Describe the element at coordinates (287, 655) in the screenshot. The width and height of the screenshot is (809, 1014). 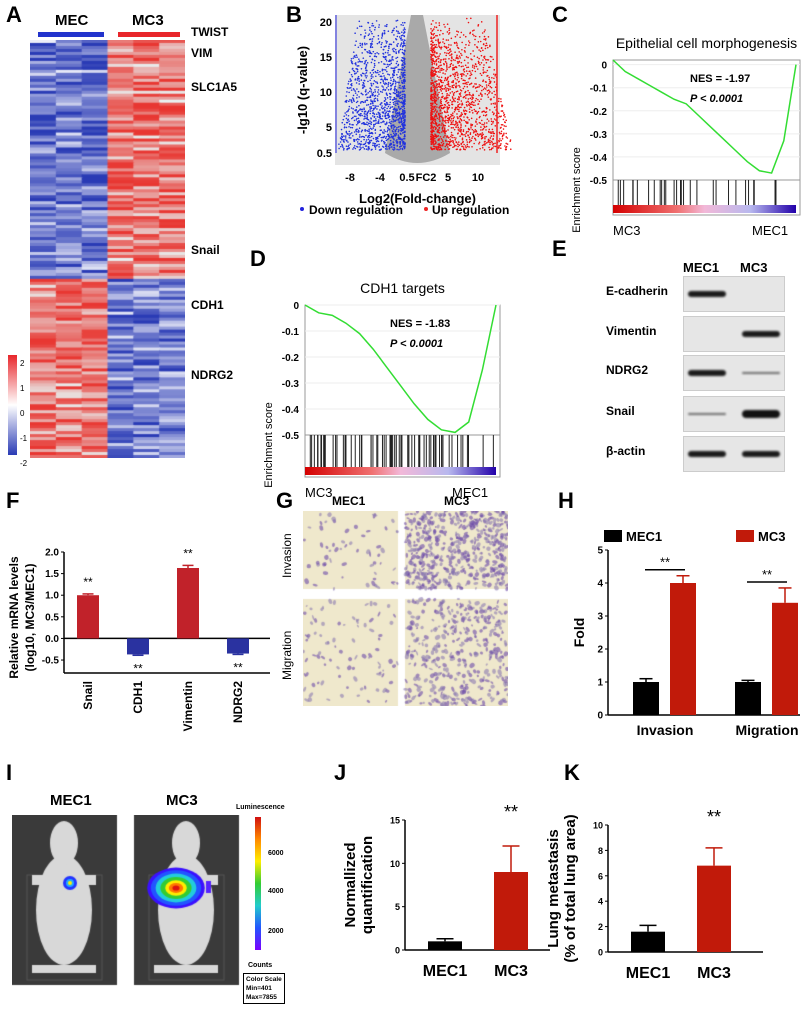
I see `transwell-row-migration: Migration` at that location.